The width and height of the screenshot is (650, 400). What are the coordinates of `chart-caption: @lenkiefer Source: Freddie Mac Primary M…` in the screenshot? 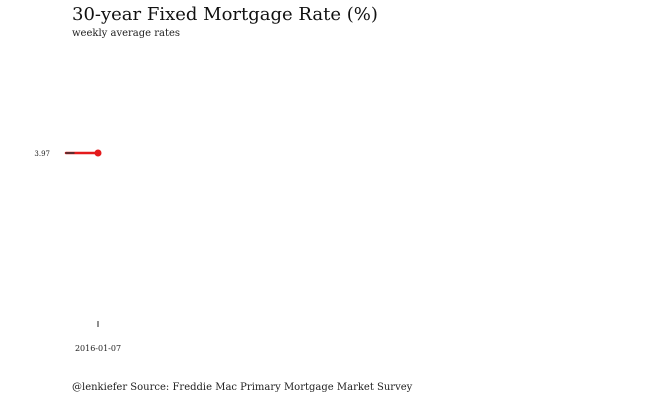 It's located at (242, 387).